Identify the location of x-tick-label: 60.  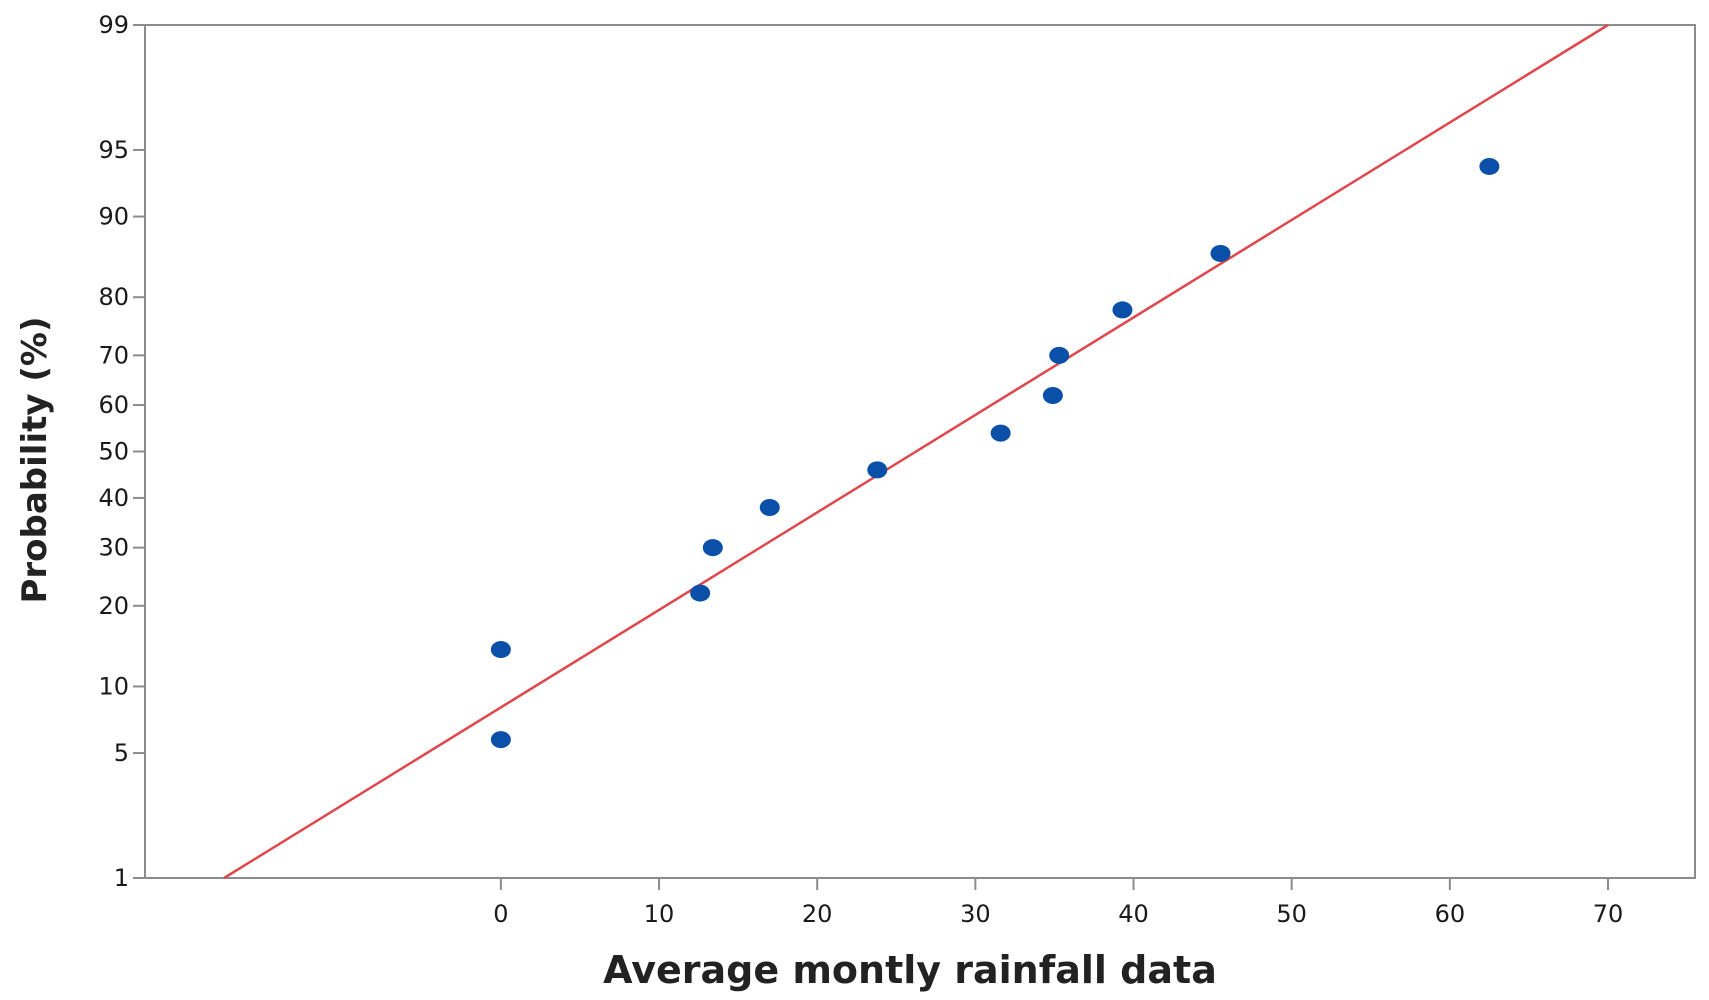
(1450, 914).